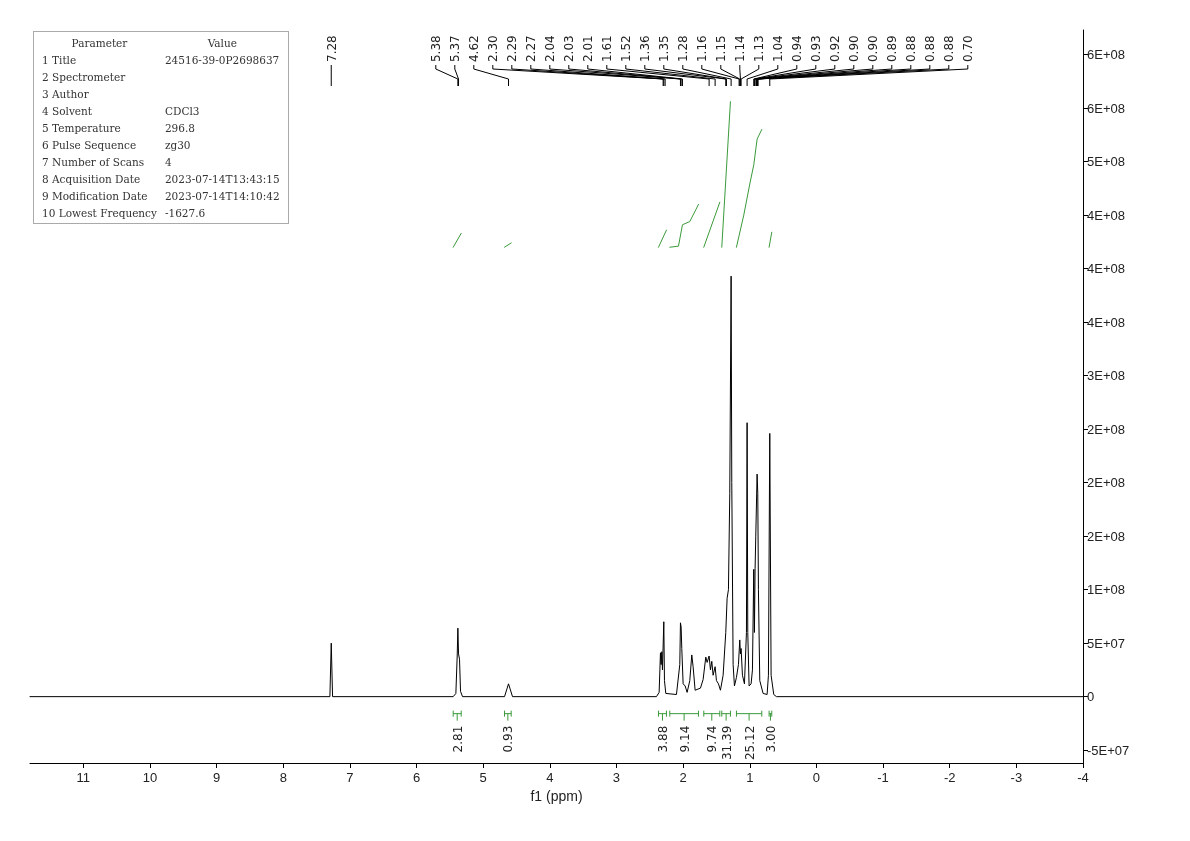 The width and height of the screenshot is (1190, 841). Describe the element at coordinates (124, 213) in the screenshot. I see `annotation: 10 Lowest Frequency -1627.6` at that location.